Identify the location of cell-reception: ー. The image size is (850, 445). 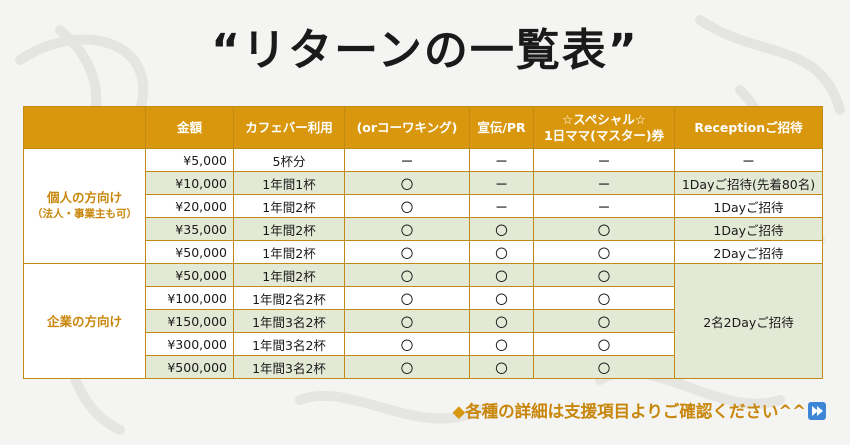
(748, 160).